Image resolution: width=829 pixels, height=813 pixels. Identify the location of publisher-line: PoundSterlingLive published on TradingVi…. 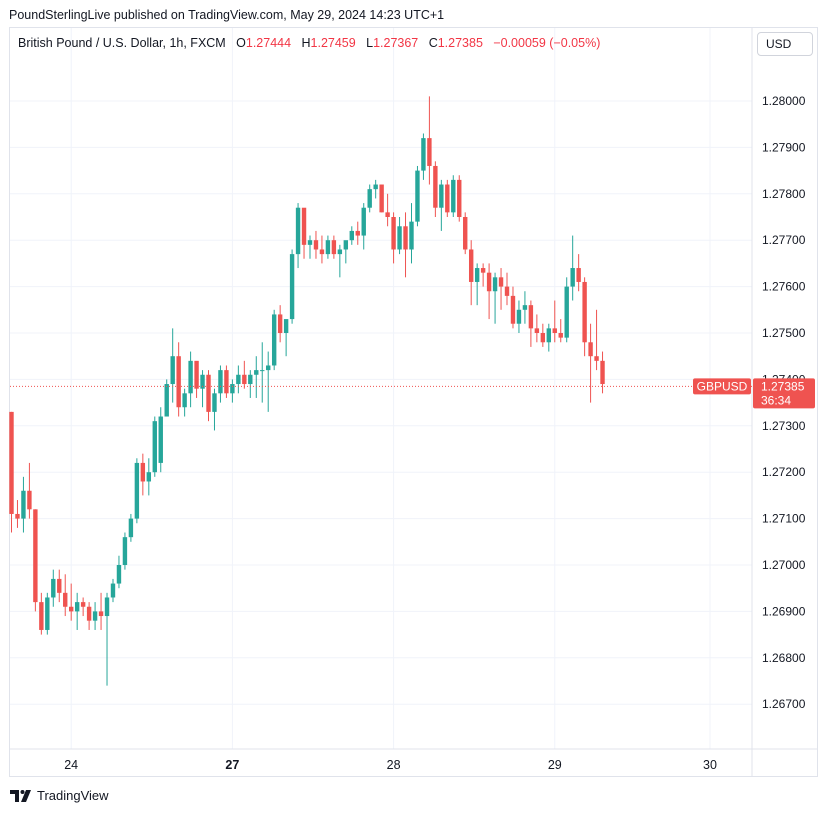
(227, 15).